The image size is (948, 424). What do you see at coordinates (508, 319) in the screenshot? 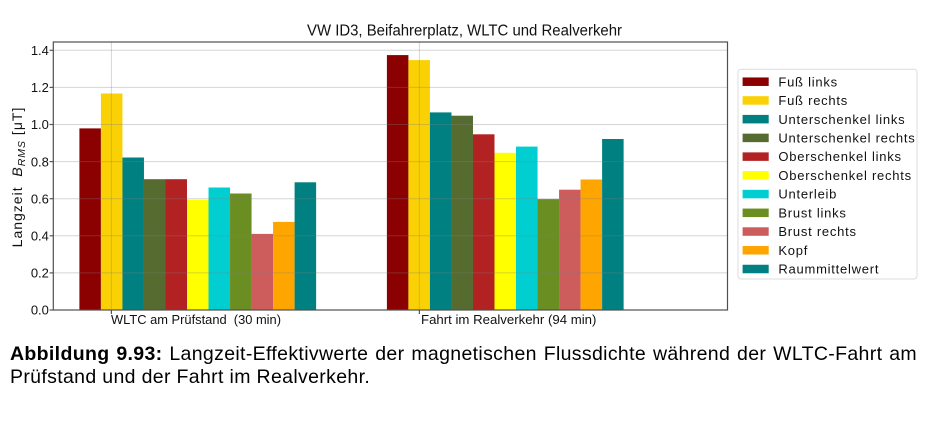
I see `svg-text: Fahrt im Realverkehr (94 min)` at bounding box center [508, 319].